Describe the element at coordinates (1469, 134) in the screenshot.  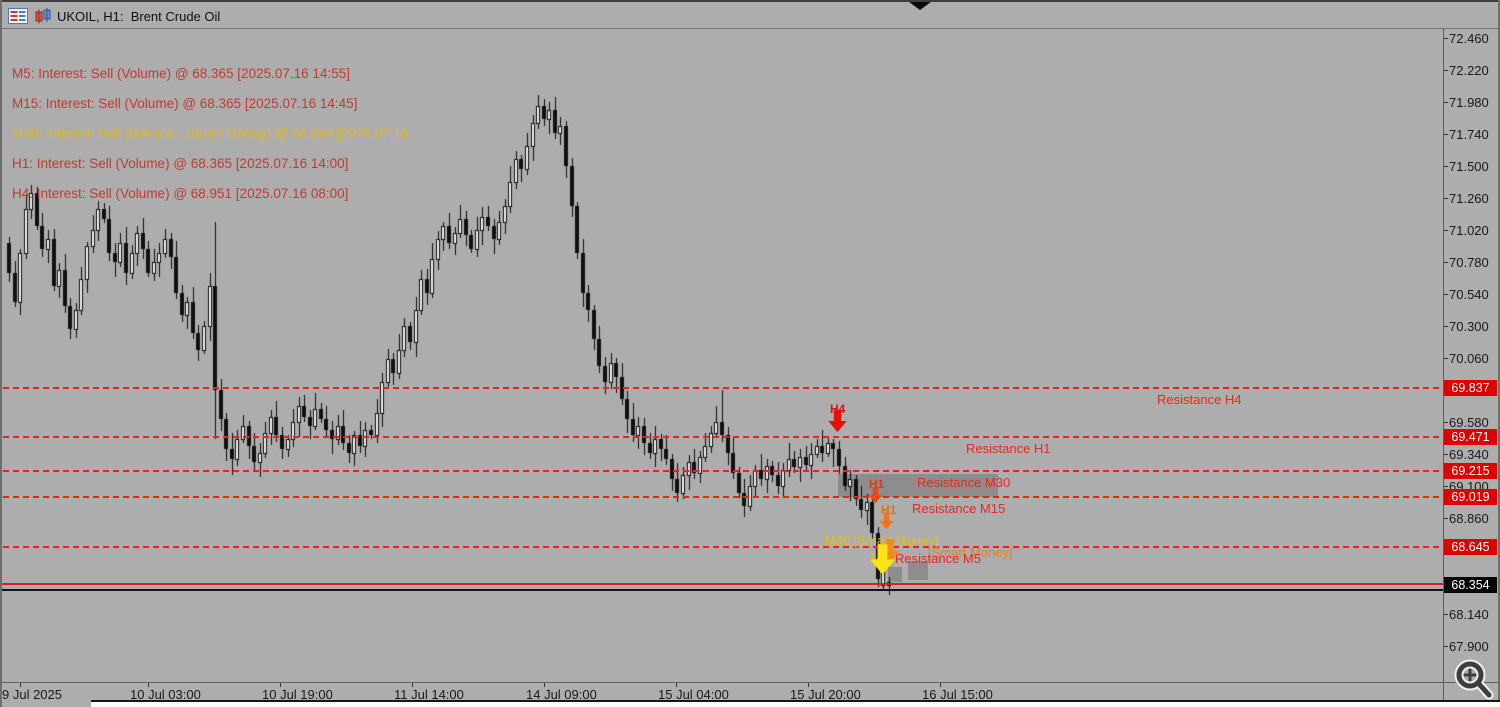
I see `price-tick-label: 71.740` at that location.